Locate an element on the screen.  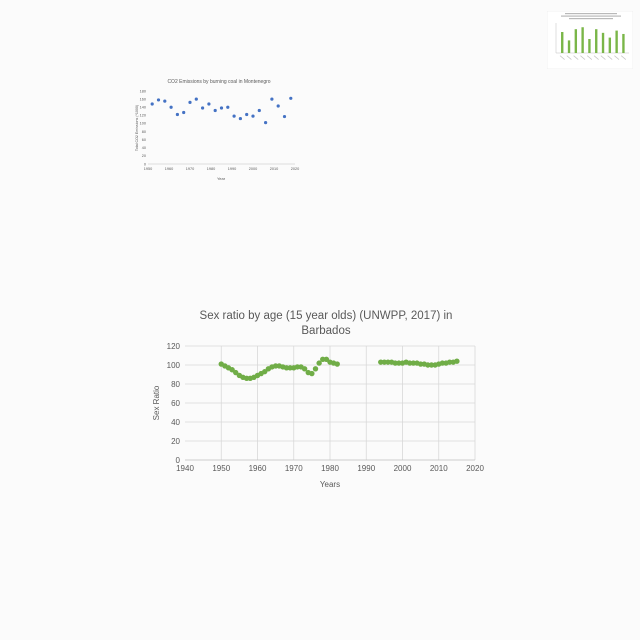
sex-x-axis-label: Years is located at coordinates (330, 484).